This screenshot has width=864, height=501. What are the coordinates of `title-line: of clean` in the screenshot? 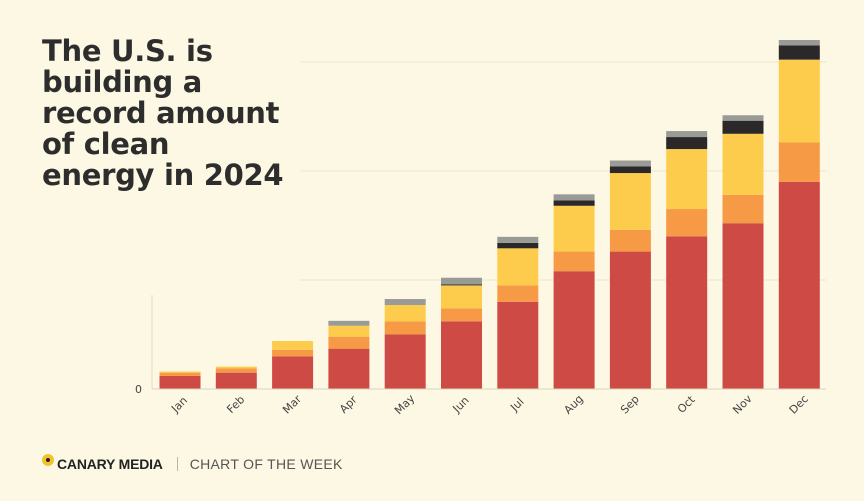 It's located at (106, 144).